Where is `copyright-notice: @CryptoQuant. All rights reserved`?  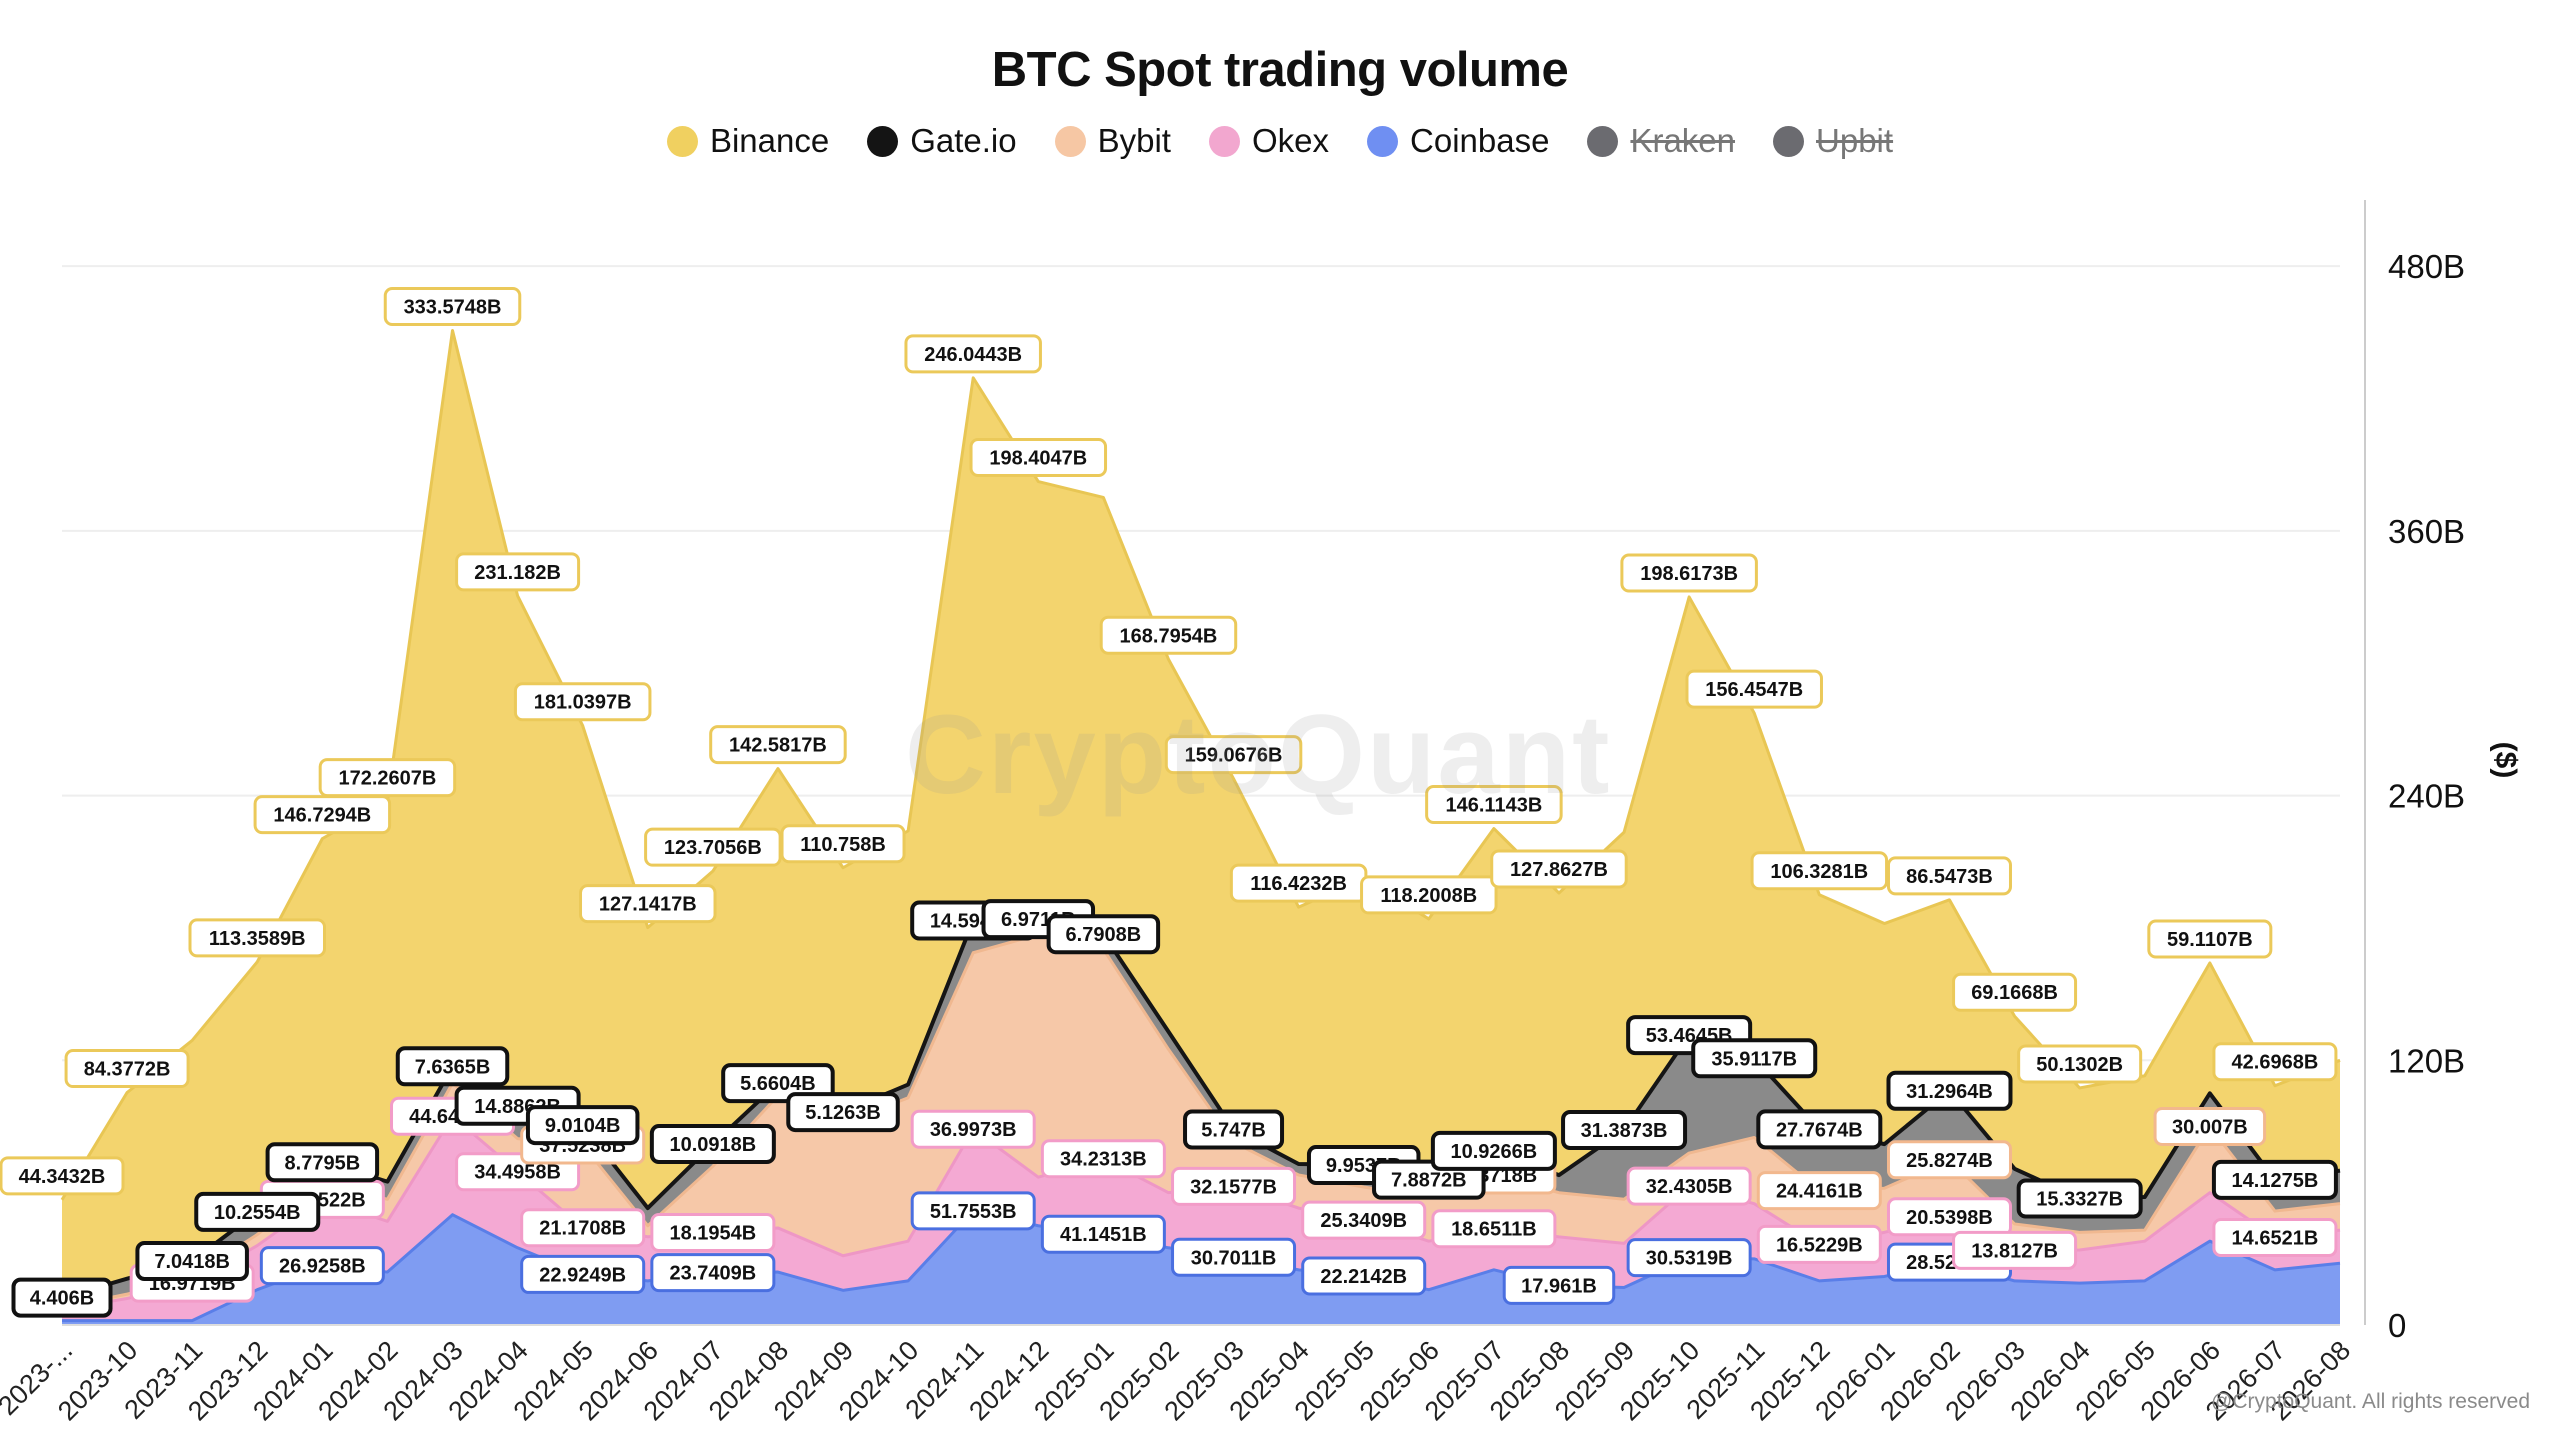 copyright-notice: @CryptoQuant. All rights reserved is located at coordinates (2370, 1401).